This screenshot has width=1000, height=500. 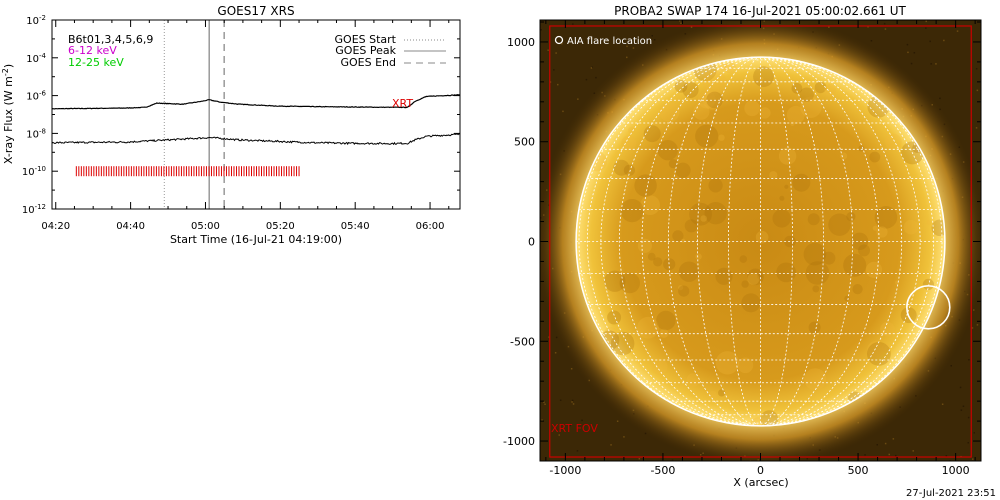 What do you see at coordinates (368, 62) in the screenshot?
I see `legend-goes-end-label: GOES End` at bounding box center [368, 62].